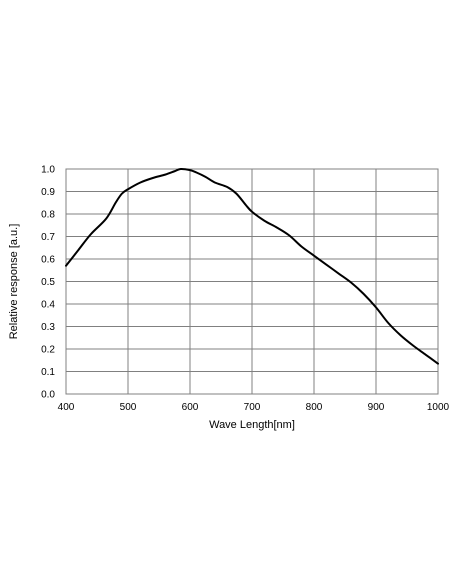  Describe the element at coordinates (190, 407) in the screenshot. I see `x-tick-label: 600` at that location.